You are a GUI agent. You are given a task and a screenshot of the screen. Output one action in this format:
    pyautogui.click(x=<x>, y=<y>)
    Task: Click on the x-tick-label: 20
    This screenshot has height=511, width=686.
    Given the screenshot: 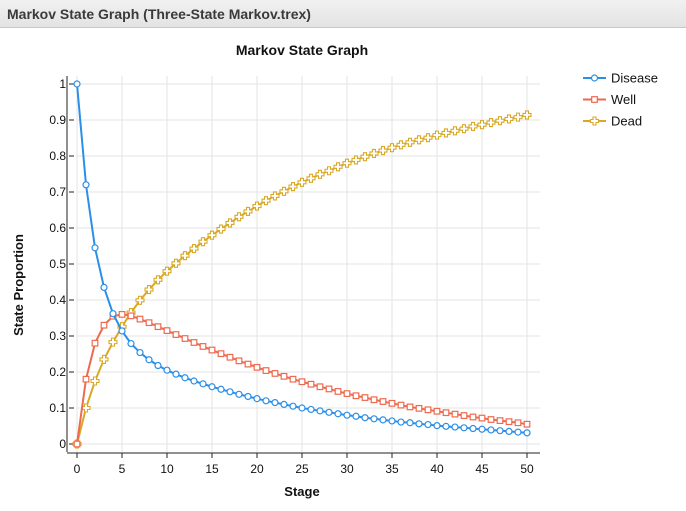 What is the action you would take?
    pyautogui.click(x=257, y=469)
    